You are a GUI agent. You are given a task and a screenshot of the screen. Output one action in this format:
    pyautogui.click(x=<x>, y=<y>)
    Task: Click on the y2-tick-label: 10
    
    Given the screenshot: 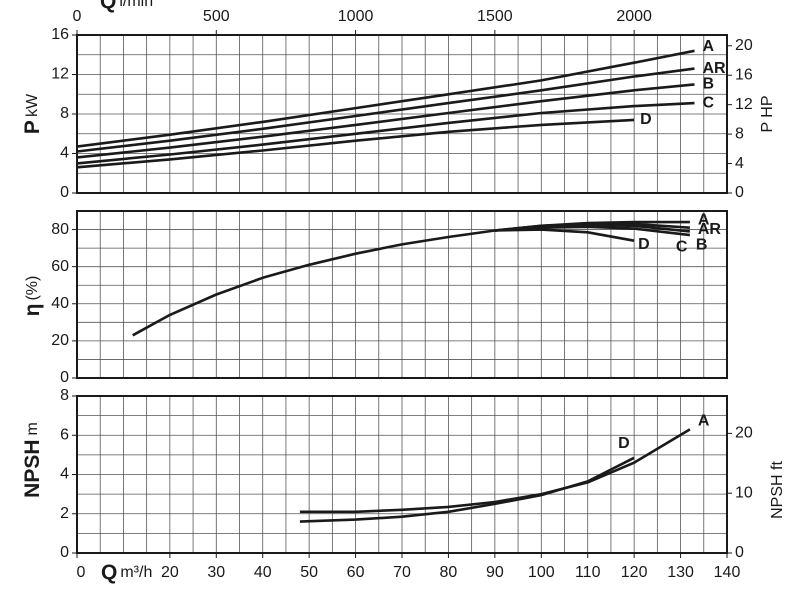 What is the action you would take?
    pyautogui.click(x=744, y=492)
    